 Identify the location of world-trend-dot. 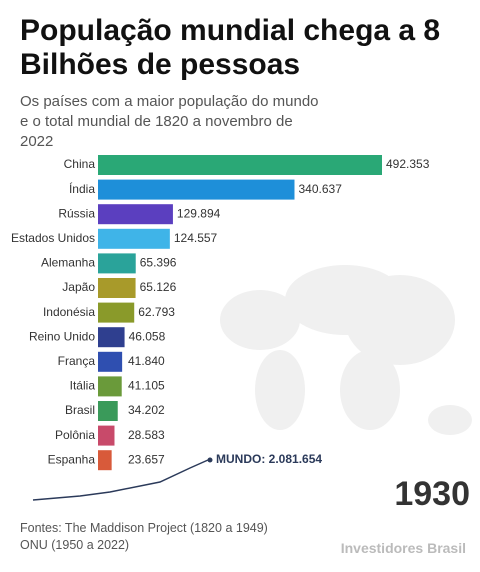
(210, 460).